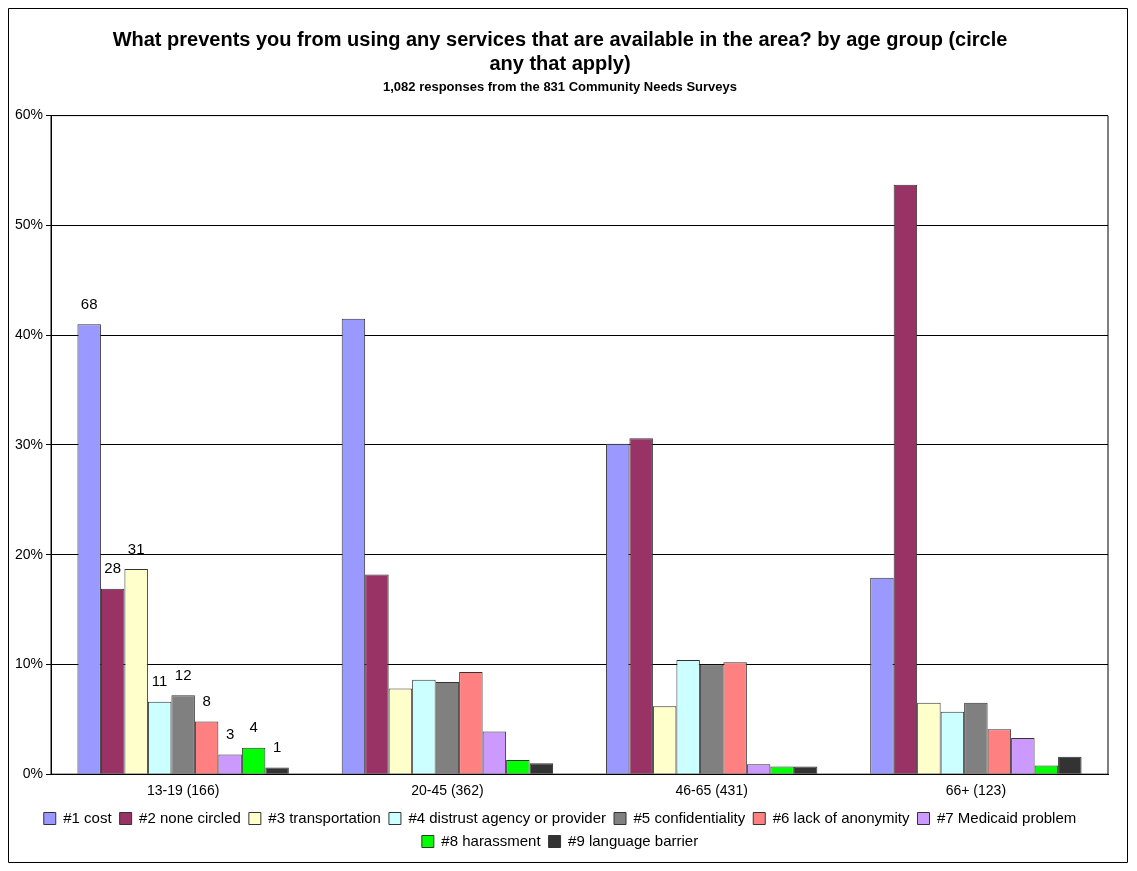 This screenshot has height=871, width=1137. What do you see at coordinates (560, 50) in the screenshot?
I see `chart-title: What prevents you from using any services that are available in the area? by age group (circle any that apply)` at bounding box center [560, 50].